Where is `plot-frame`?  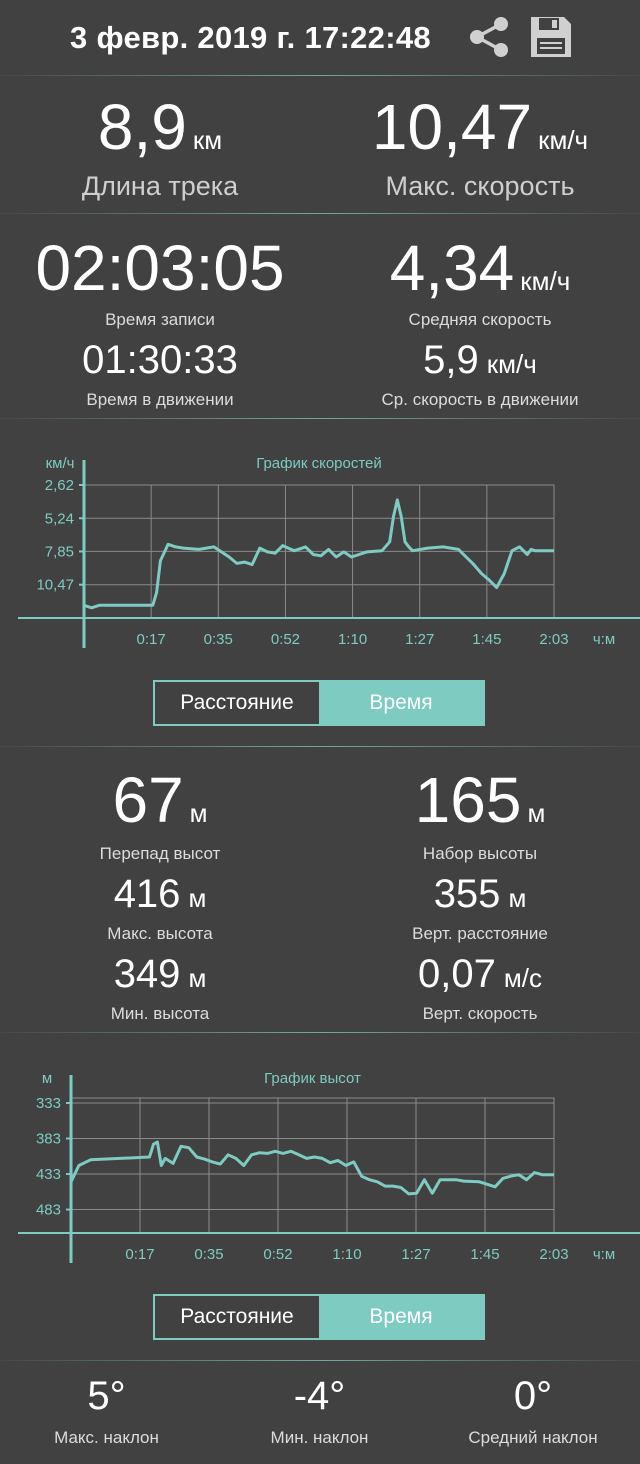 plot-frame is located at coordinates (312, 1165).